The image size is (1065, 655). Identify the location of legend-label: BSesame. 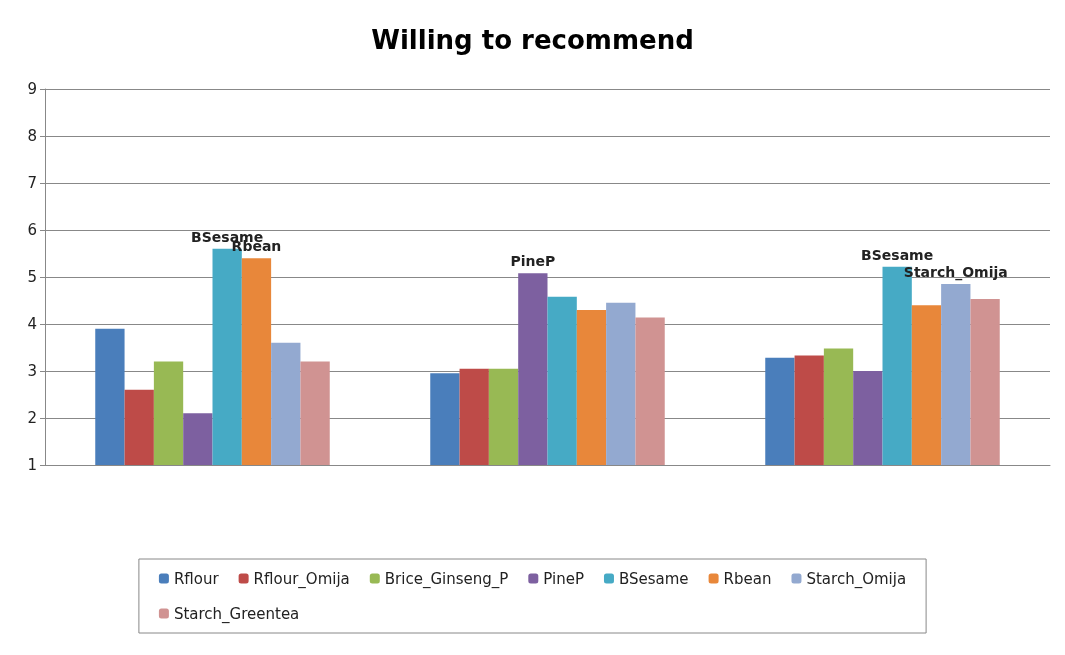
(653, 578).